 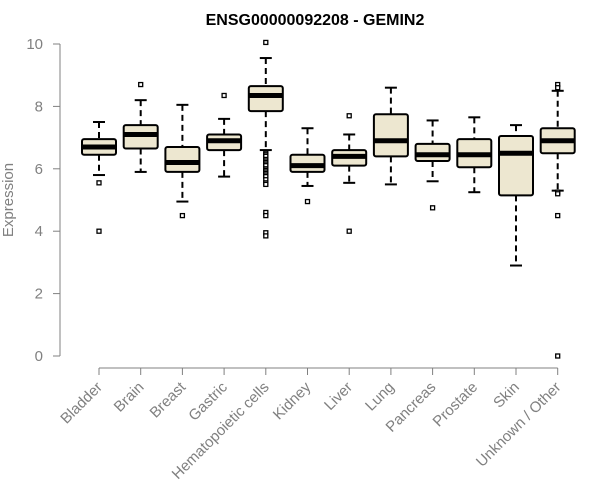 I want to click on x-tick-label: Breast, so click(x=168, y=399).